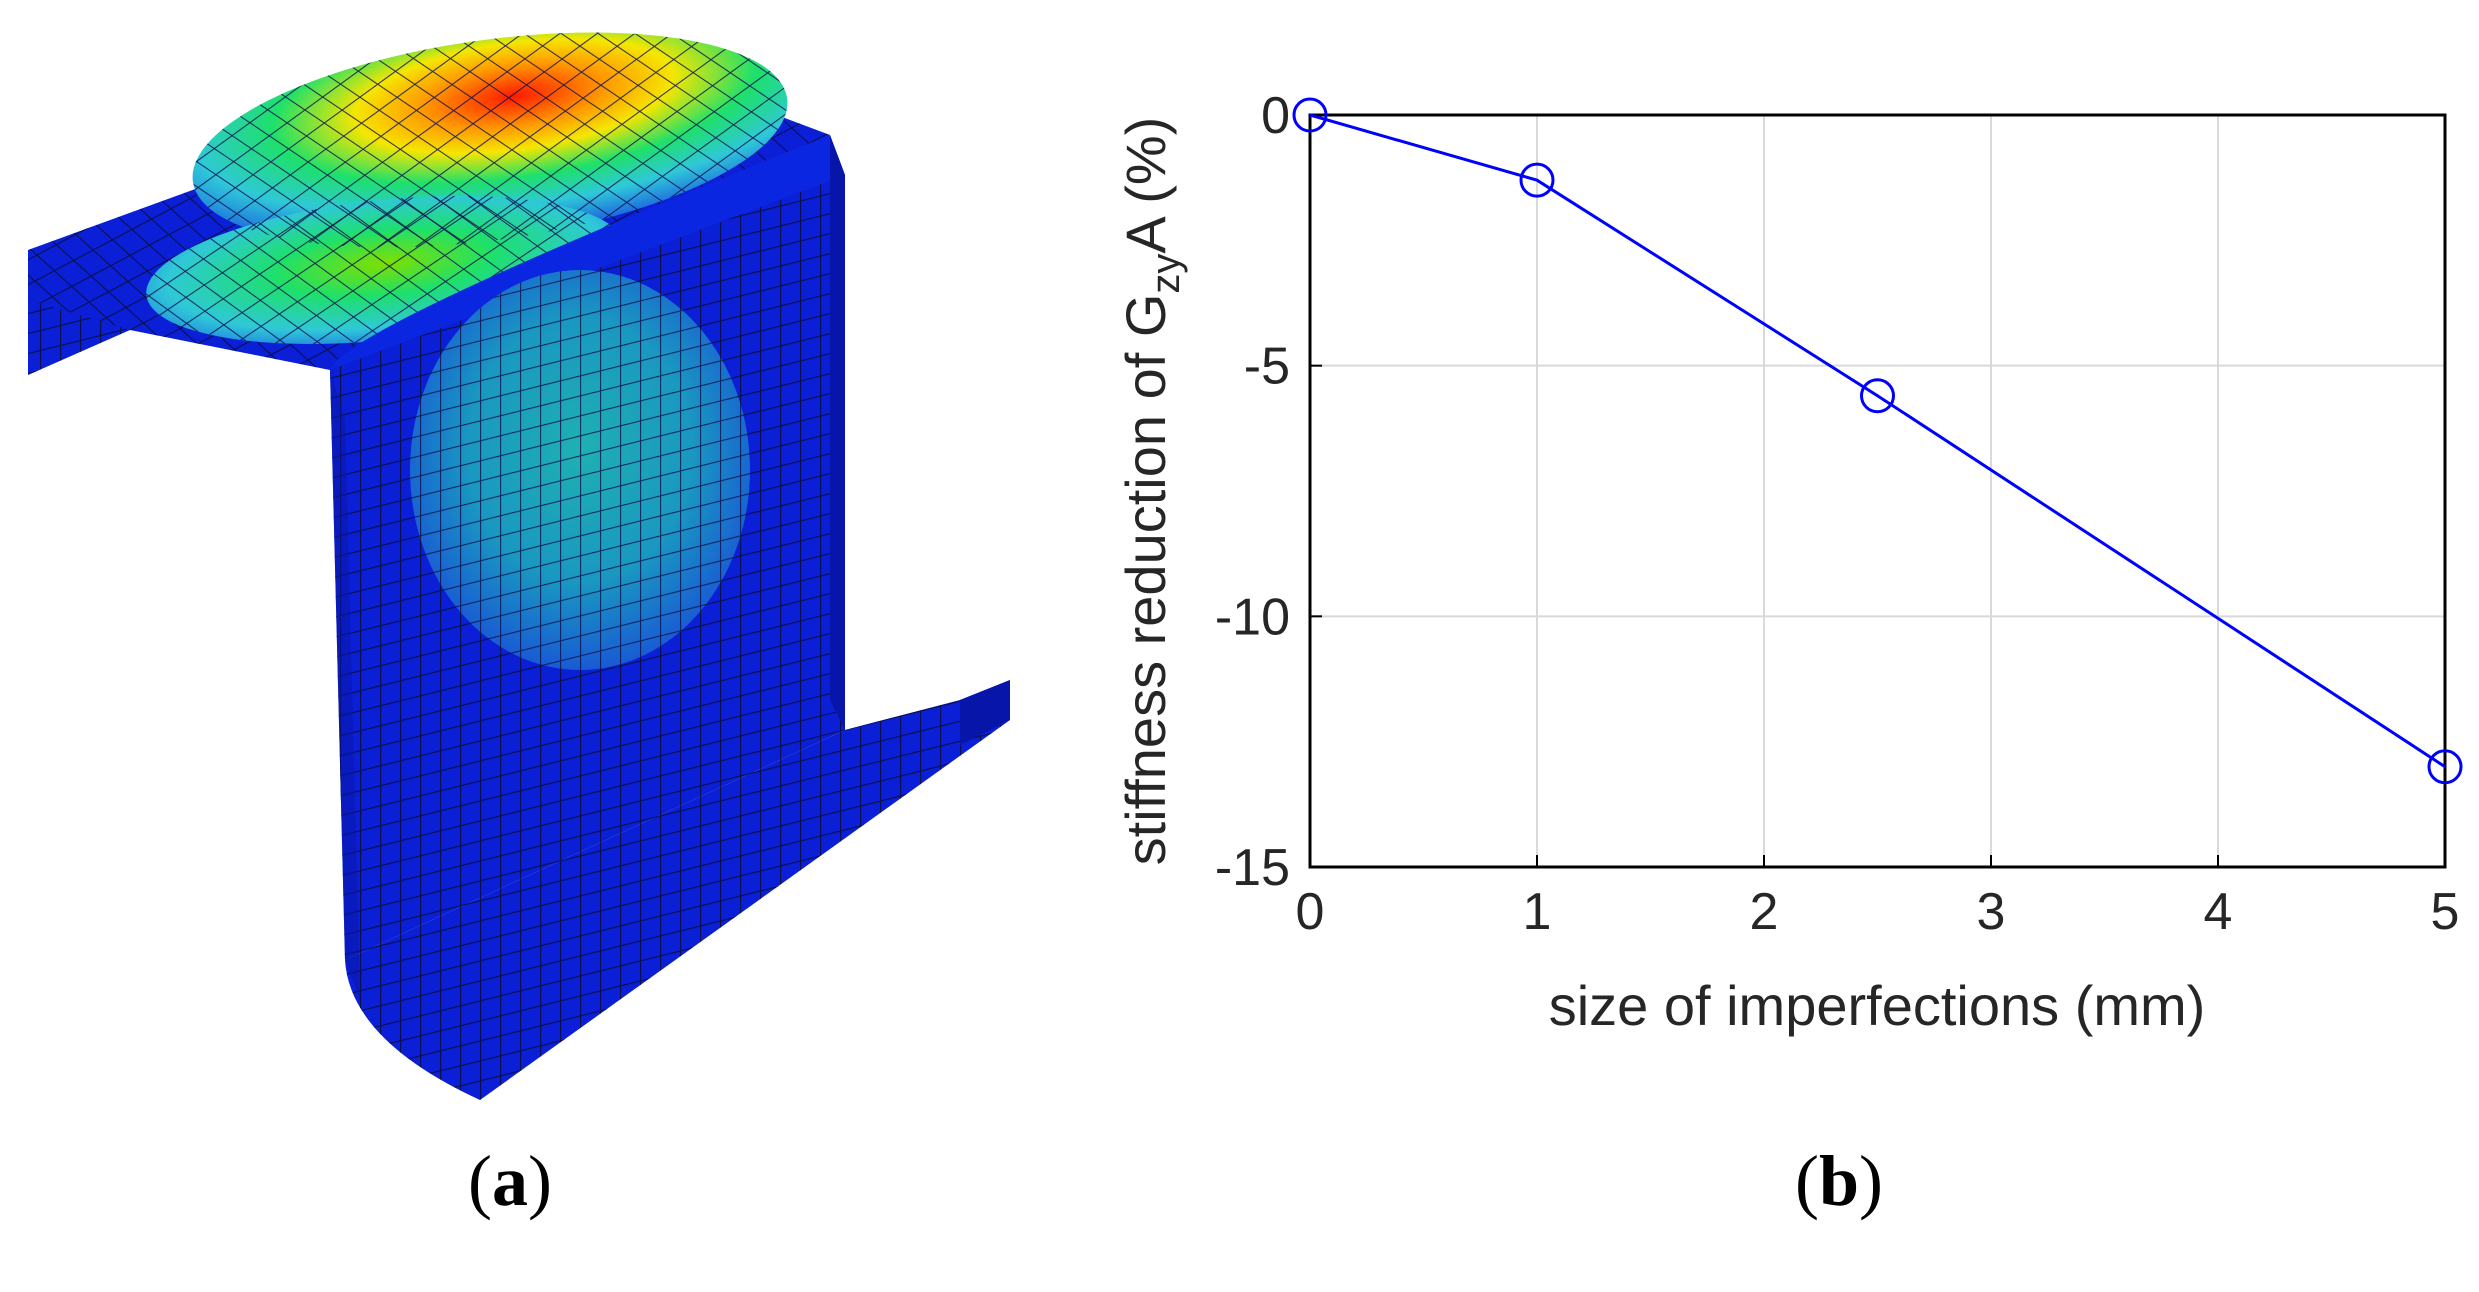 This screenshot has width=2479, height=1292. I want to click on y-tick-label: 0, so click(1275, 116).